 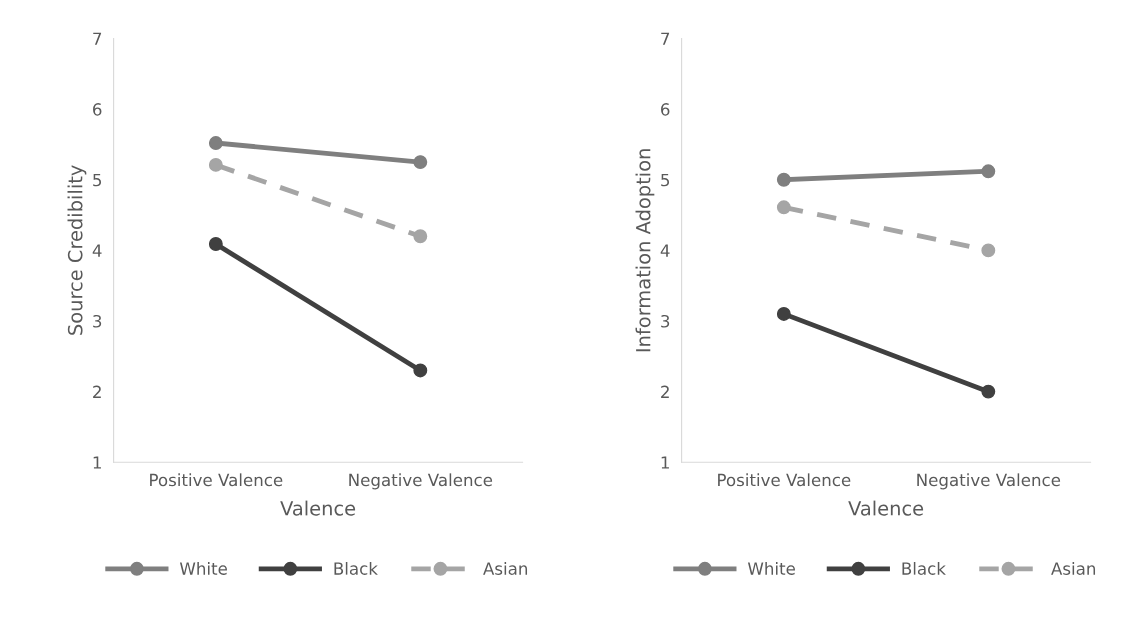 I want to click on y-axis-title: Information Adoption, so click(x=645, y=250).